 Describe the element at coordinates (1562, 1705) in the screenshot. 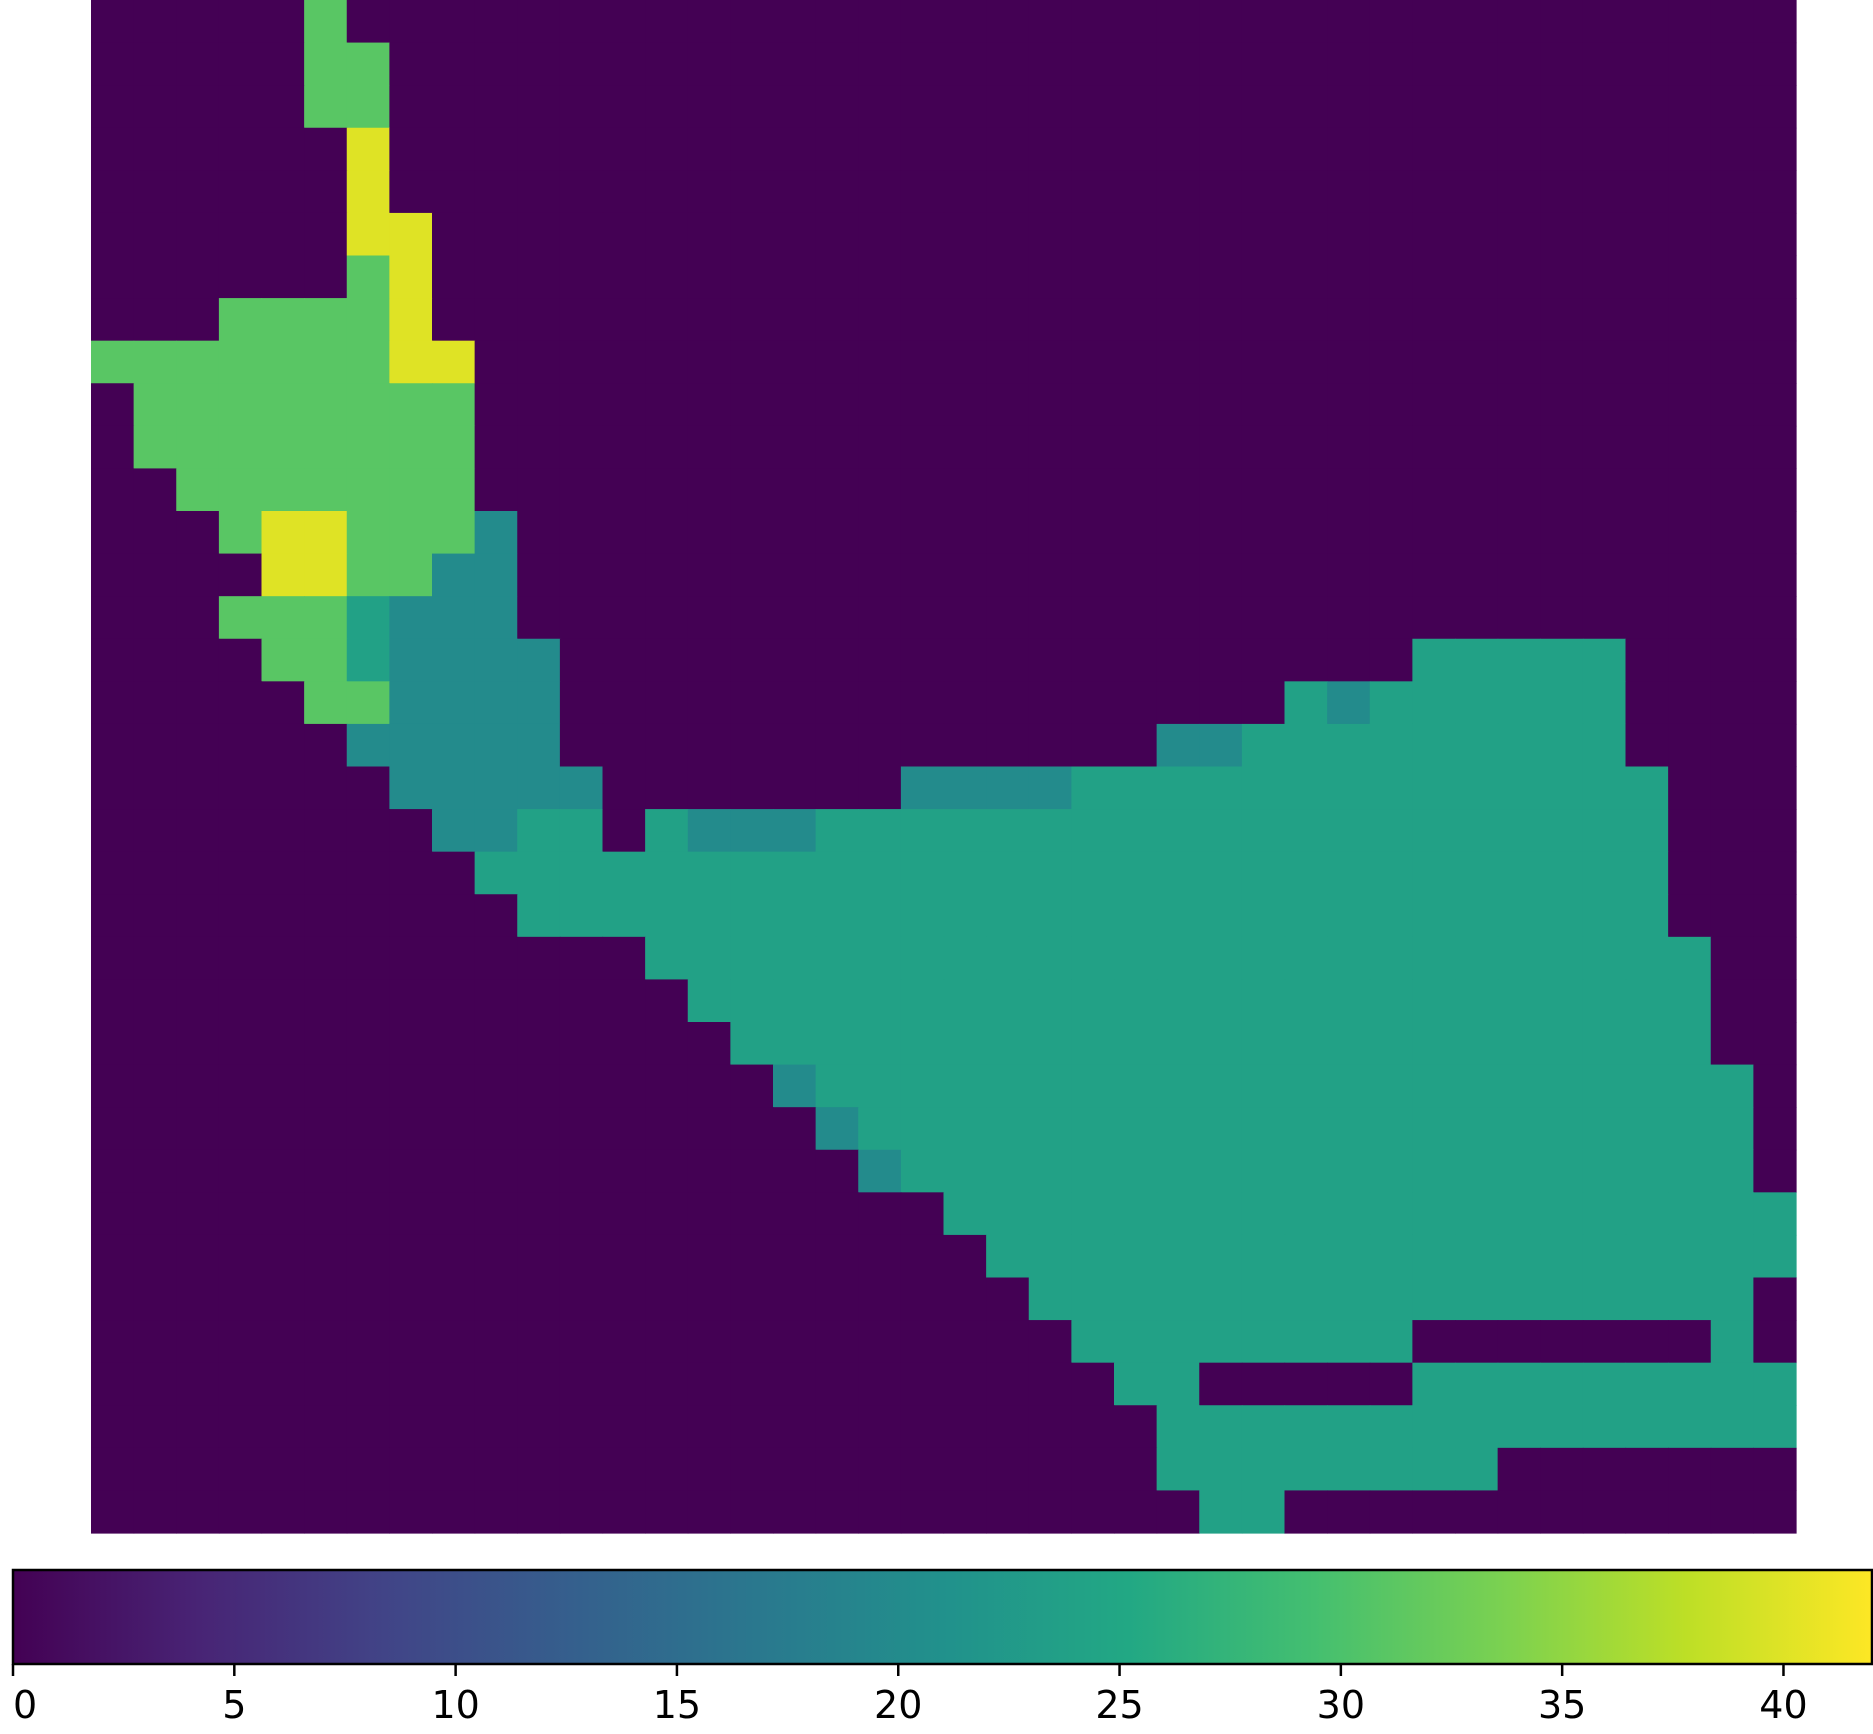

I see `colorbar-tick-label: 35` at that location.